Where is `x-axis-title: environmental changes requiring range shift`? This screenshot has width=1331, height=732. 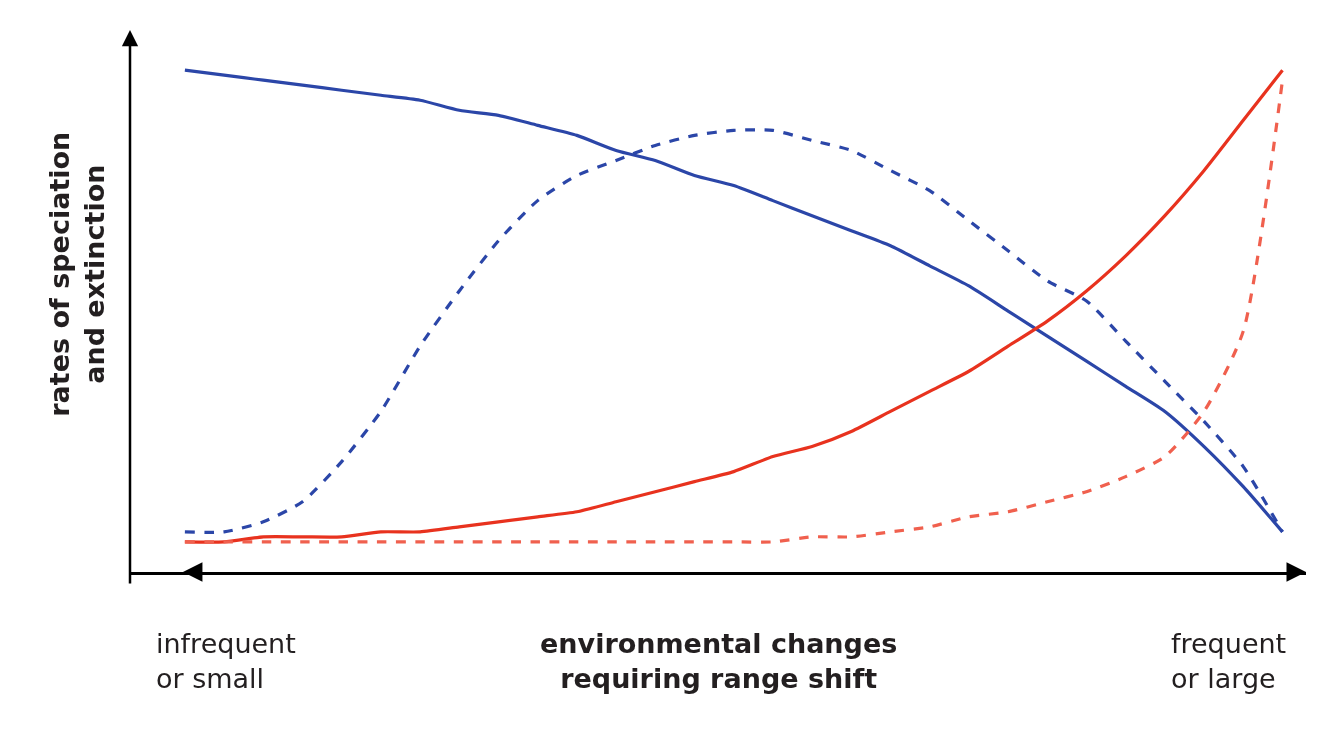 x-axis-title: environmental changes requiring range shift is located at coordinates (719, 661).